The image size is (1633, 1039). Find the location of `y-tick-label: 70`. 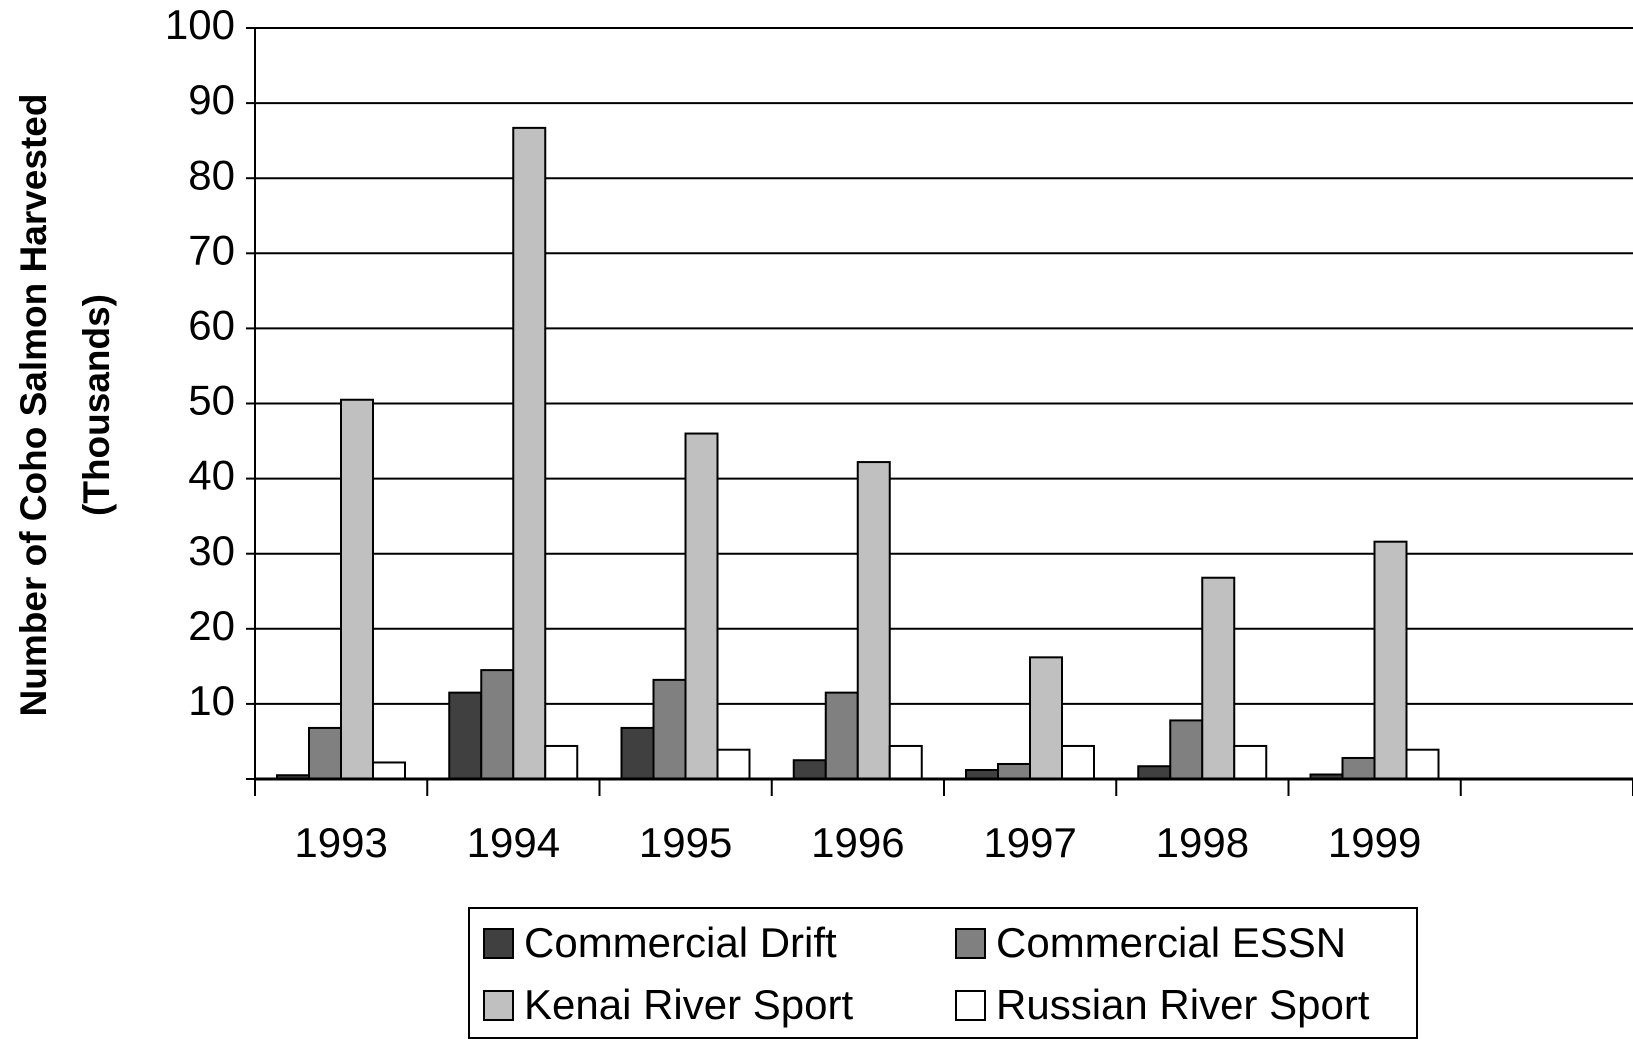

y-tick-label: 70 is located at coordinates (211, 249).